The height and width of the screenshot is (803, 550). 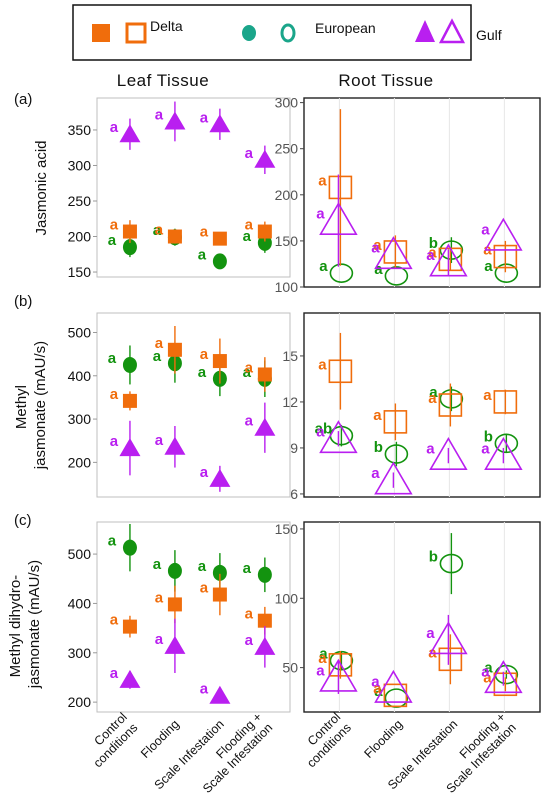 I want to click on y-tick-label: 400, so click(x=80, y=376).